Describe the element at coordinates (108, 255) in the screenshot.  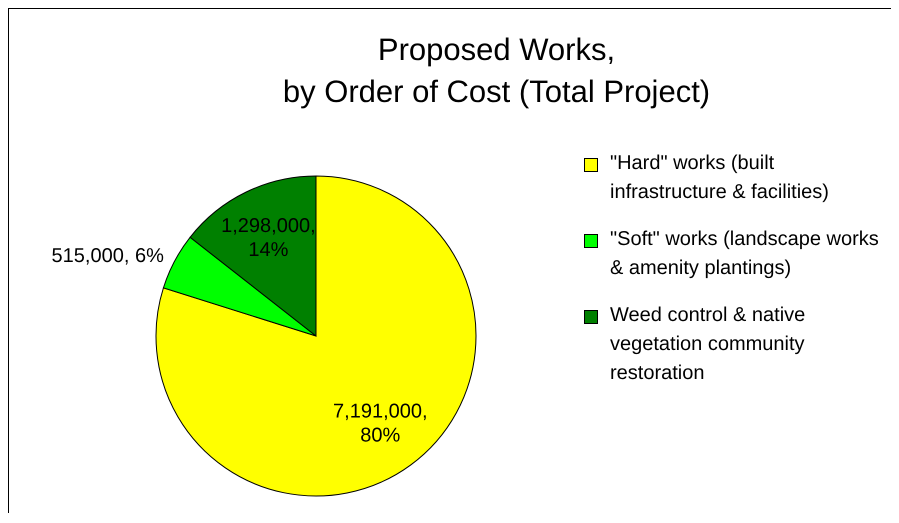
I see `data-label: 515,000, 6%` at that location.